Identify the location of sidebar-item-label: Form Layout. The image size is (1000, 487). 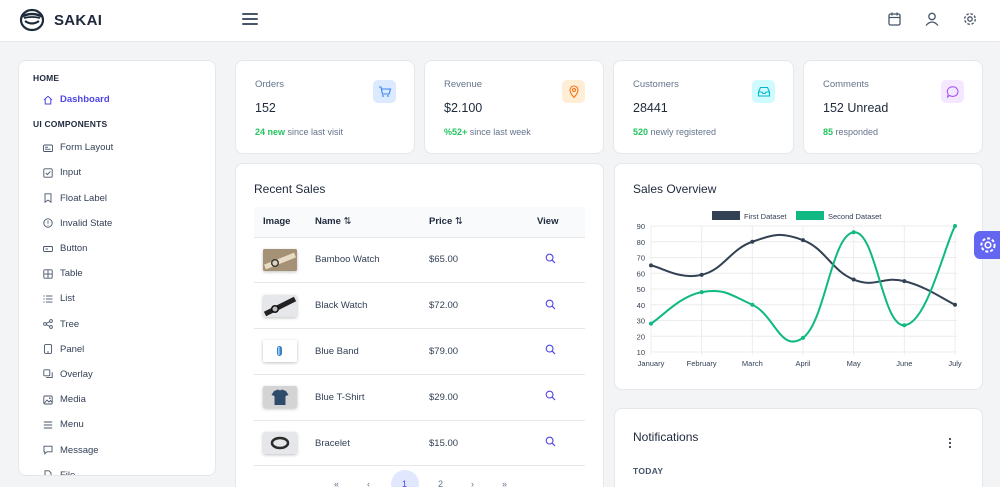
(87, 148).